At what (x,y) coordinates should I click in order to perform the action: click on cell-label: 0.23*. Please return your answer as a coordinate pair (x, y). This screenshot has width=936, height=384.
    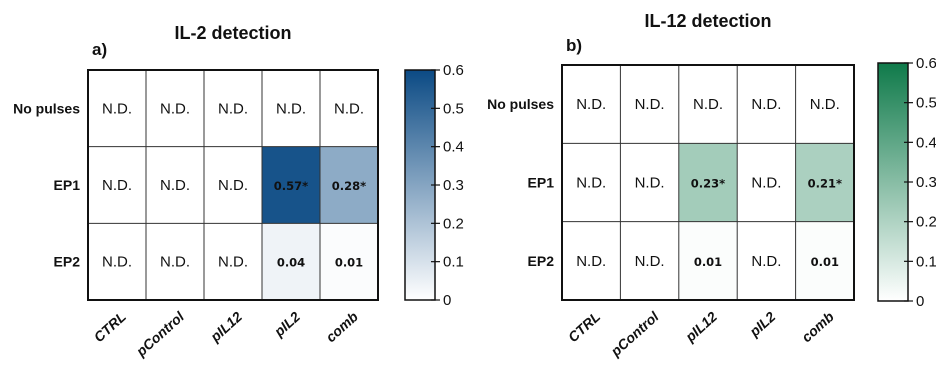
    Looking at the image, I should click on (708, 184).